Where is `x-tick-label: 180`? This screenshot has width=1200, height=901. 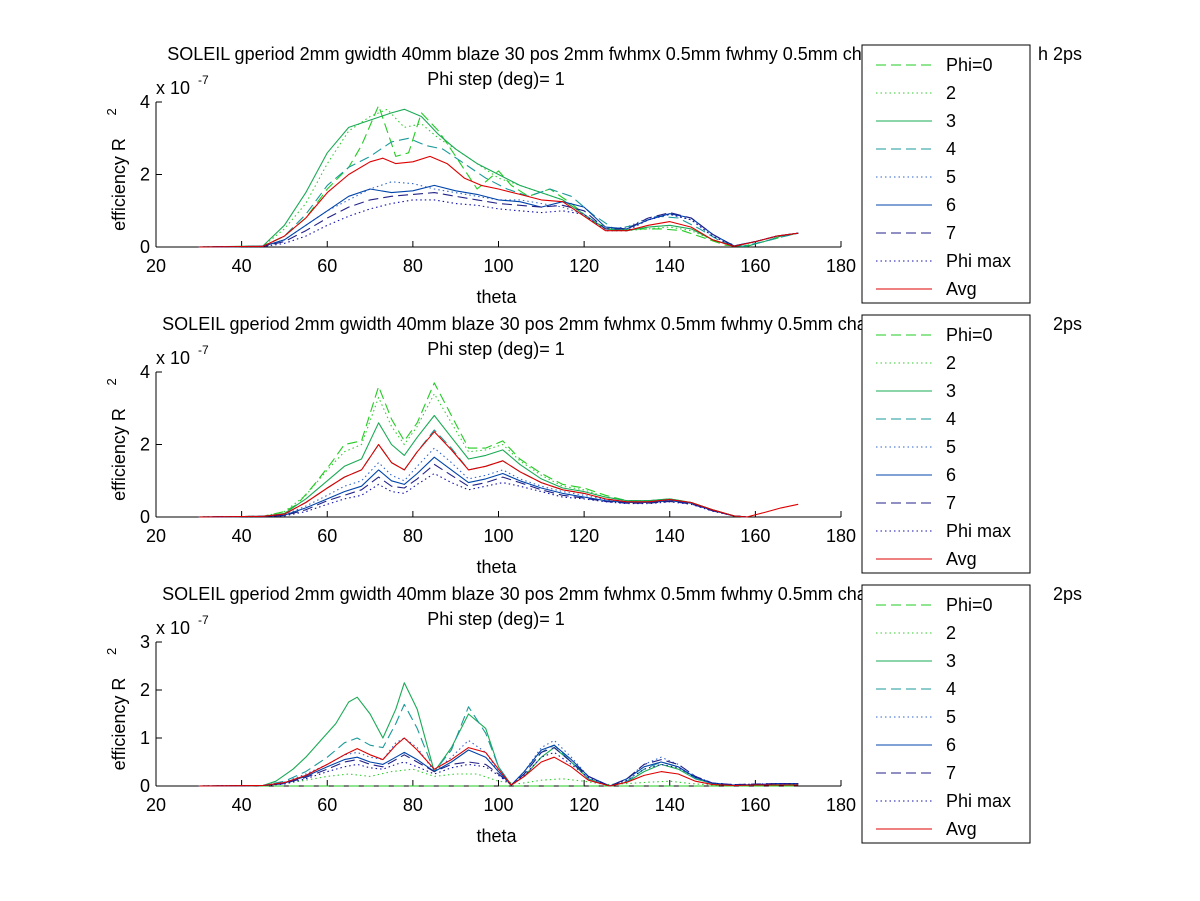
x-tick-label: 180 is located at coordinates (841, 805).